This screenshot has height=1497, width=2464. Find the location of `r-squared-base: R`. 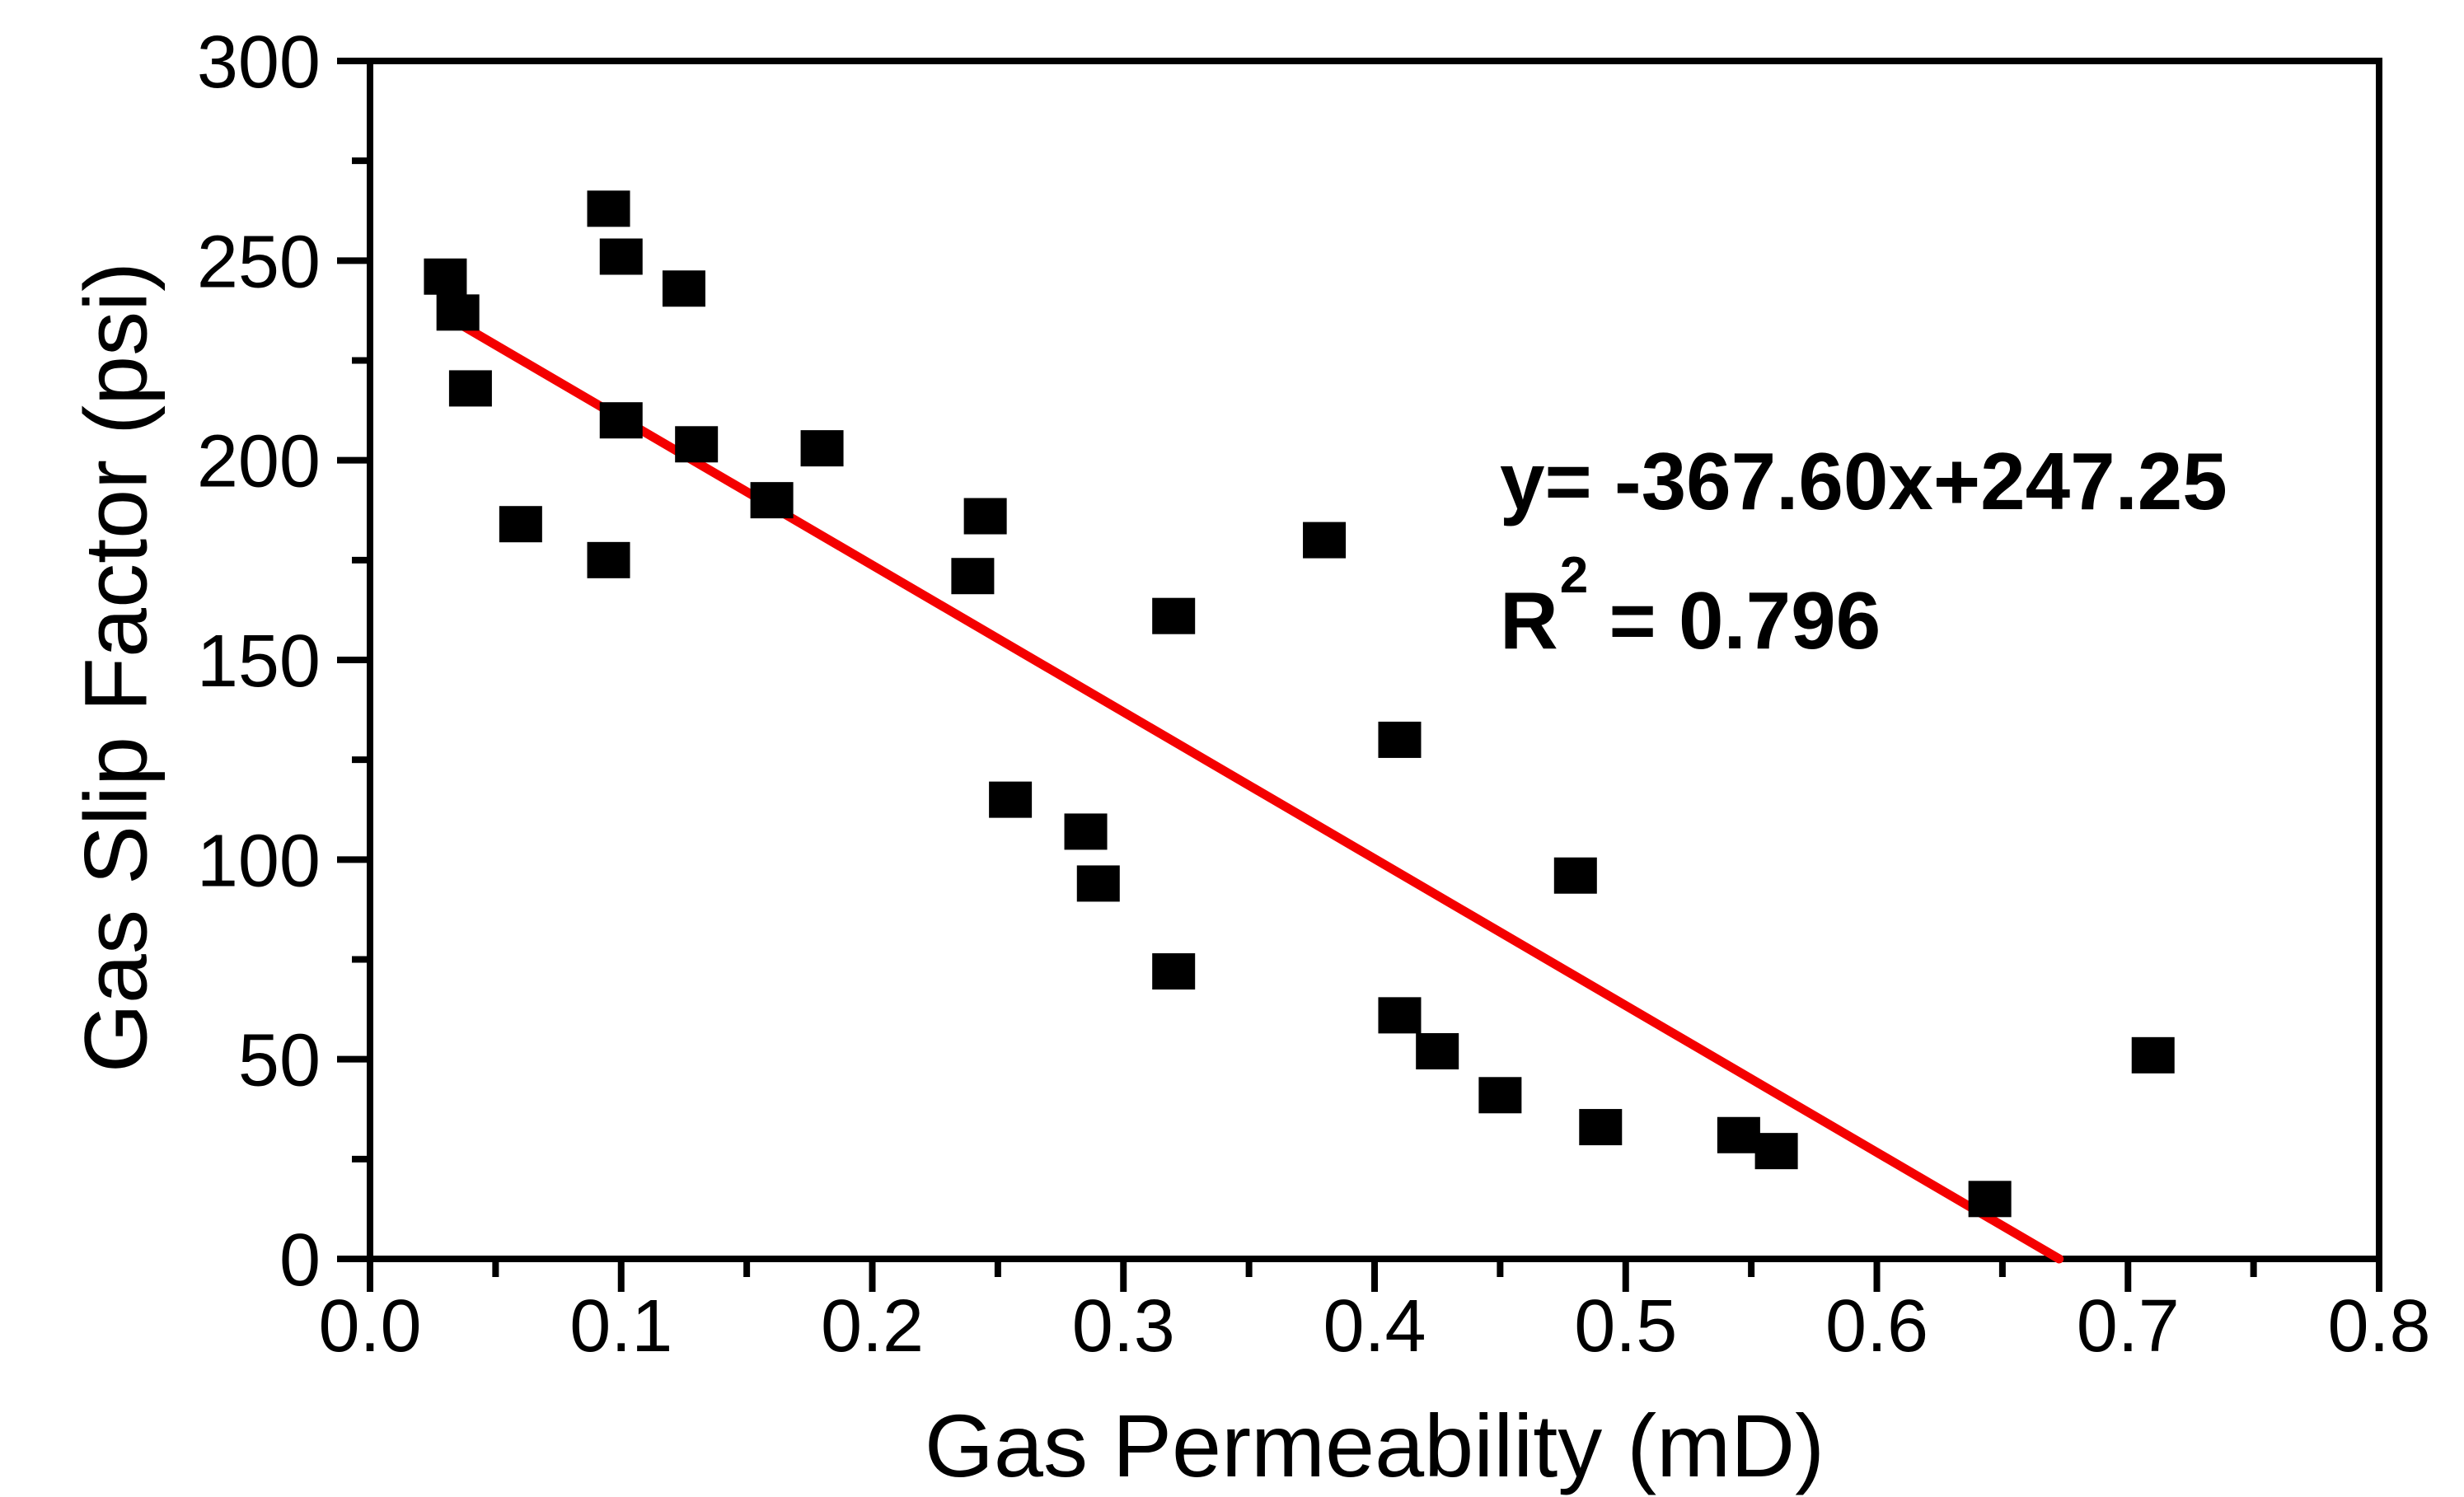

r-squared-base: R is located at coordinates (1529, 620).